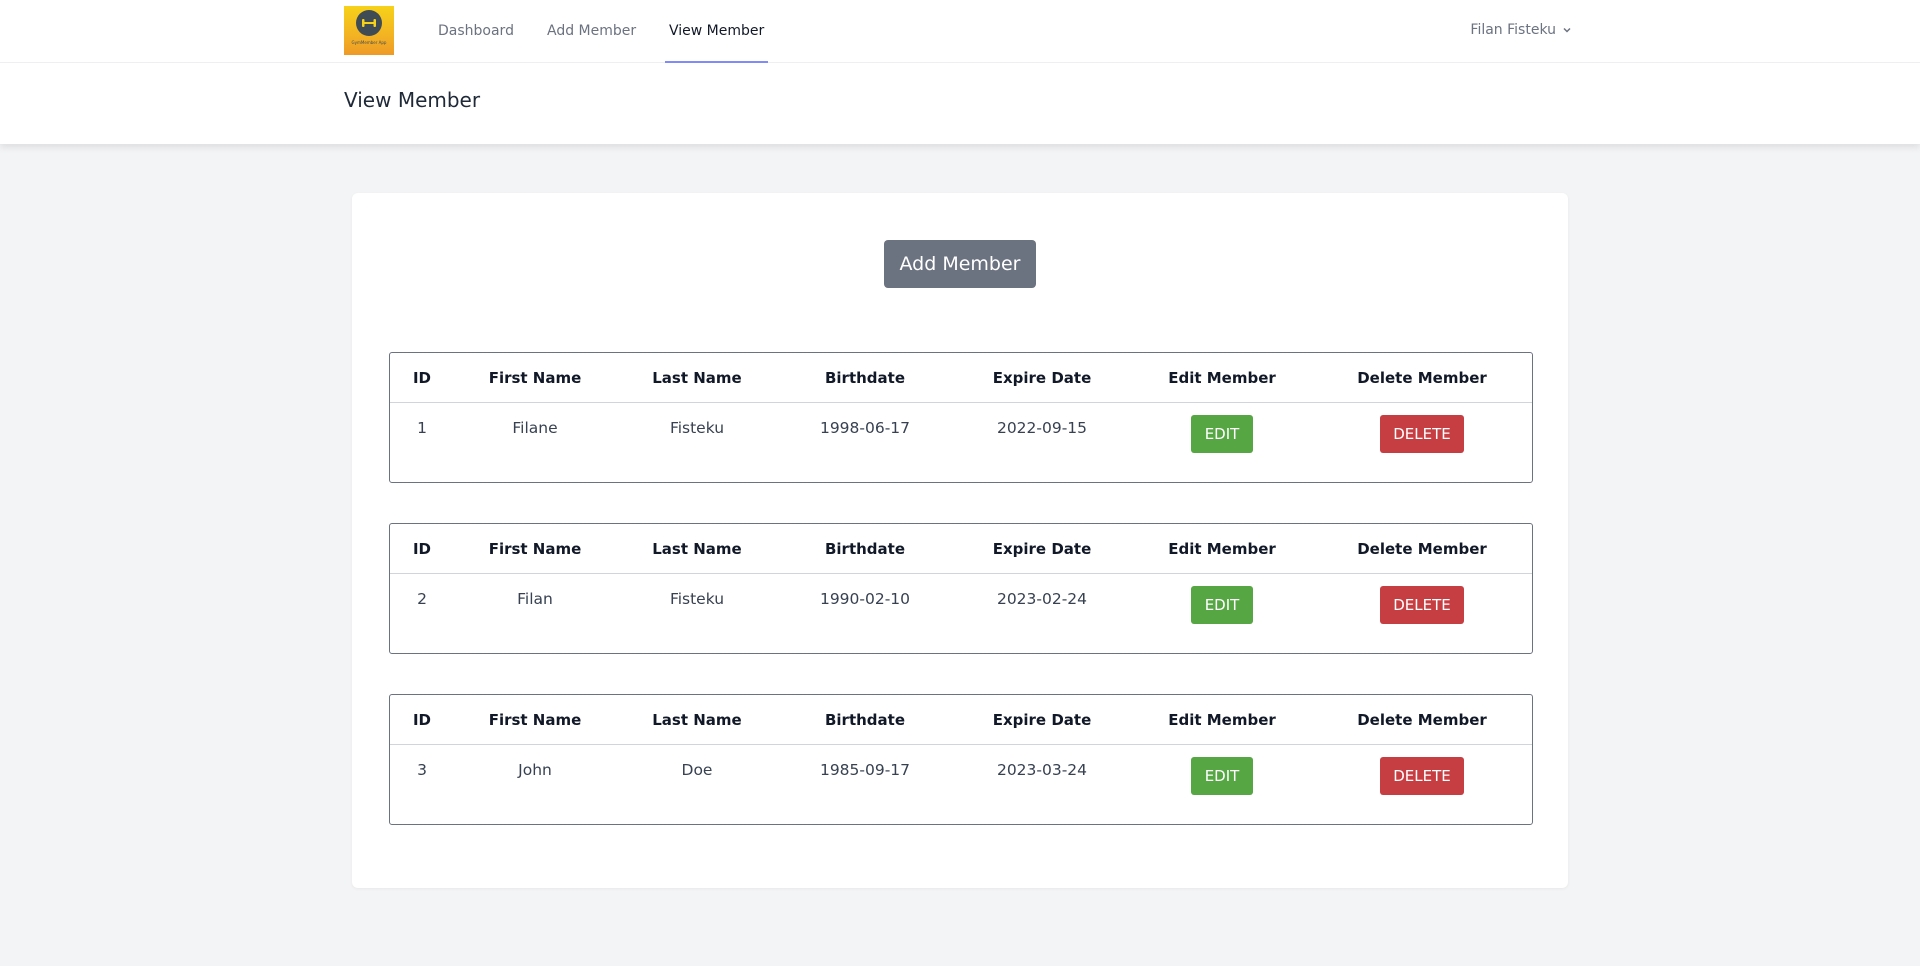 This screenshot has height=966, width=1920. Describe the element at coordinates (697, 770) in the screenshot. I see `cell-last-name: Doe` at that location.